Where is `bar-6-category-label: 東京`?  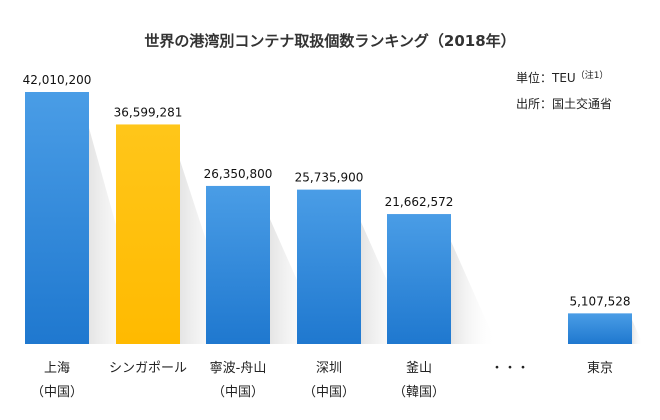
bar-6-category-label: 東京 is located at coordinates (600, 368).